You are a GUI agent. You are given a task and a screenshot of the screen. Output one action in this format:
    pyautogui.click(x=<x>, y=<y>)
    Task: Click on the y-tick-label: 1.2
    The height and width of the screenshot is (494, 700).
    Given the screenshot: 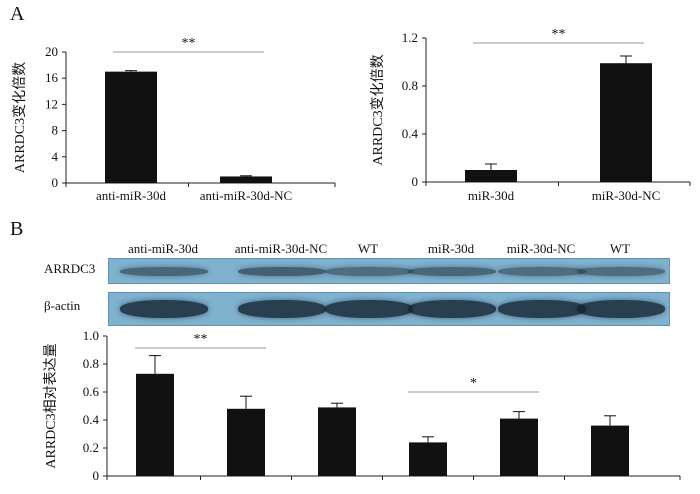 What is the action you would take?
    pyautogui.click(x=410, y=37)
    